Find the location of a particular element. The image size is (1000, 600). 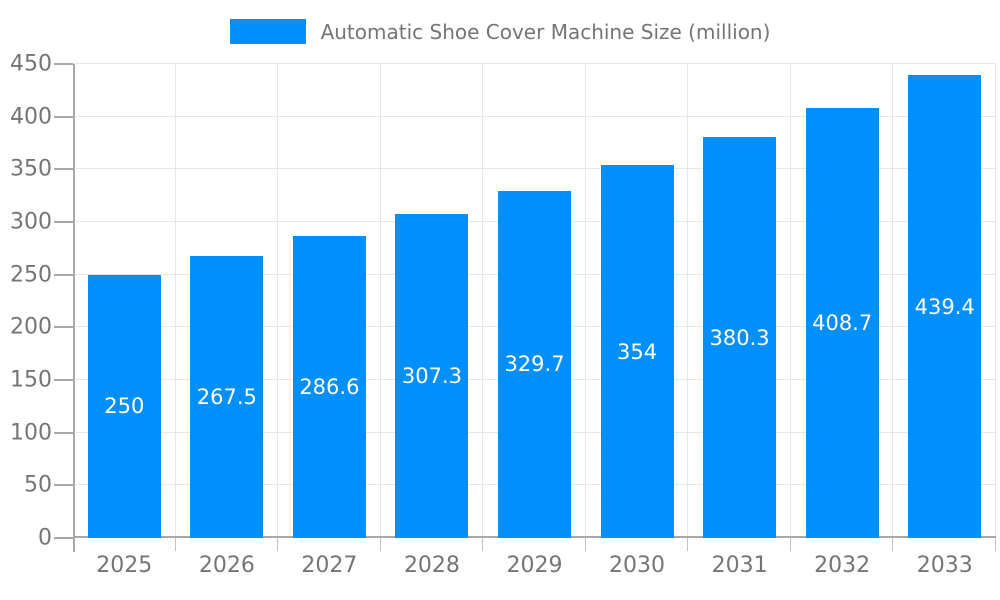

y-axis-tick-label: 0 is located at coordinates (45, 538).